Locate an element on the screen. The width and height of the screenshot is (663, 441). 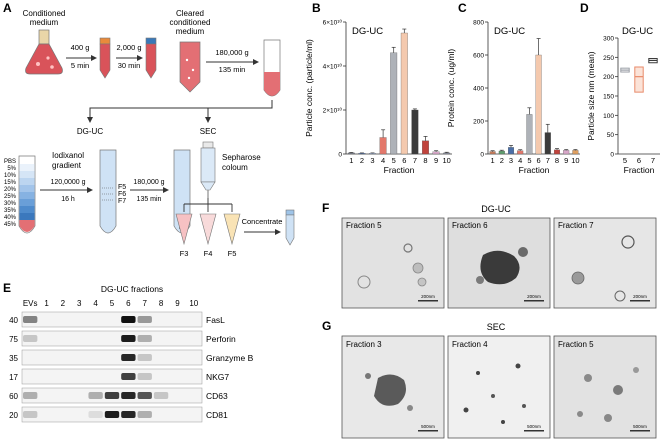
lane-label: 1 is located at coordinates (46, 303).